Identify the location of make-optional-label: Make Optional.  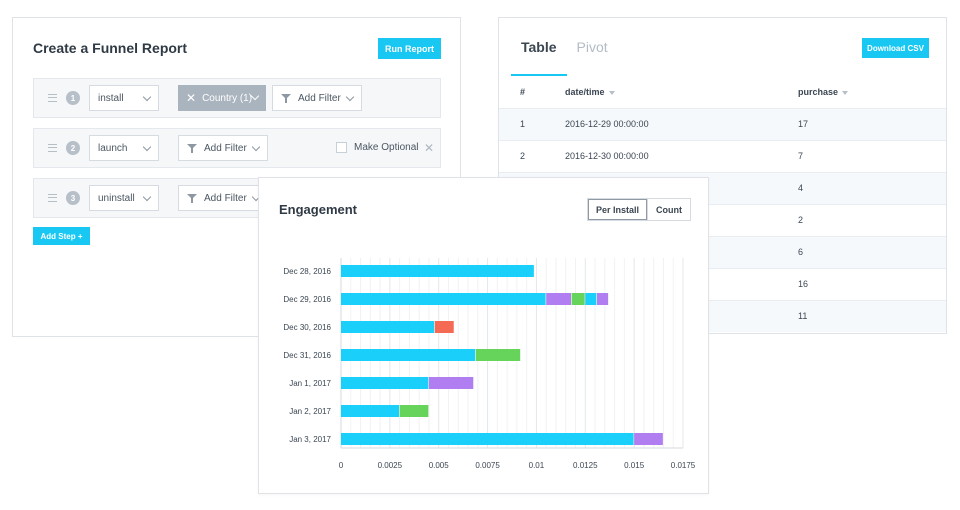
(386, 147).